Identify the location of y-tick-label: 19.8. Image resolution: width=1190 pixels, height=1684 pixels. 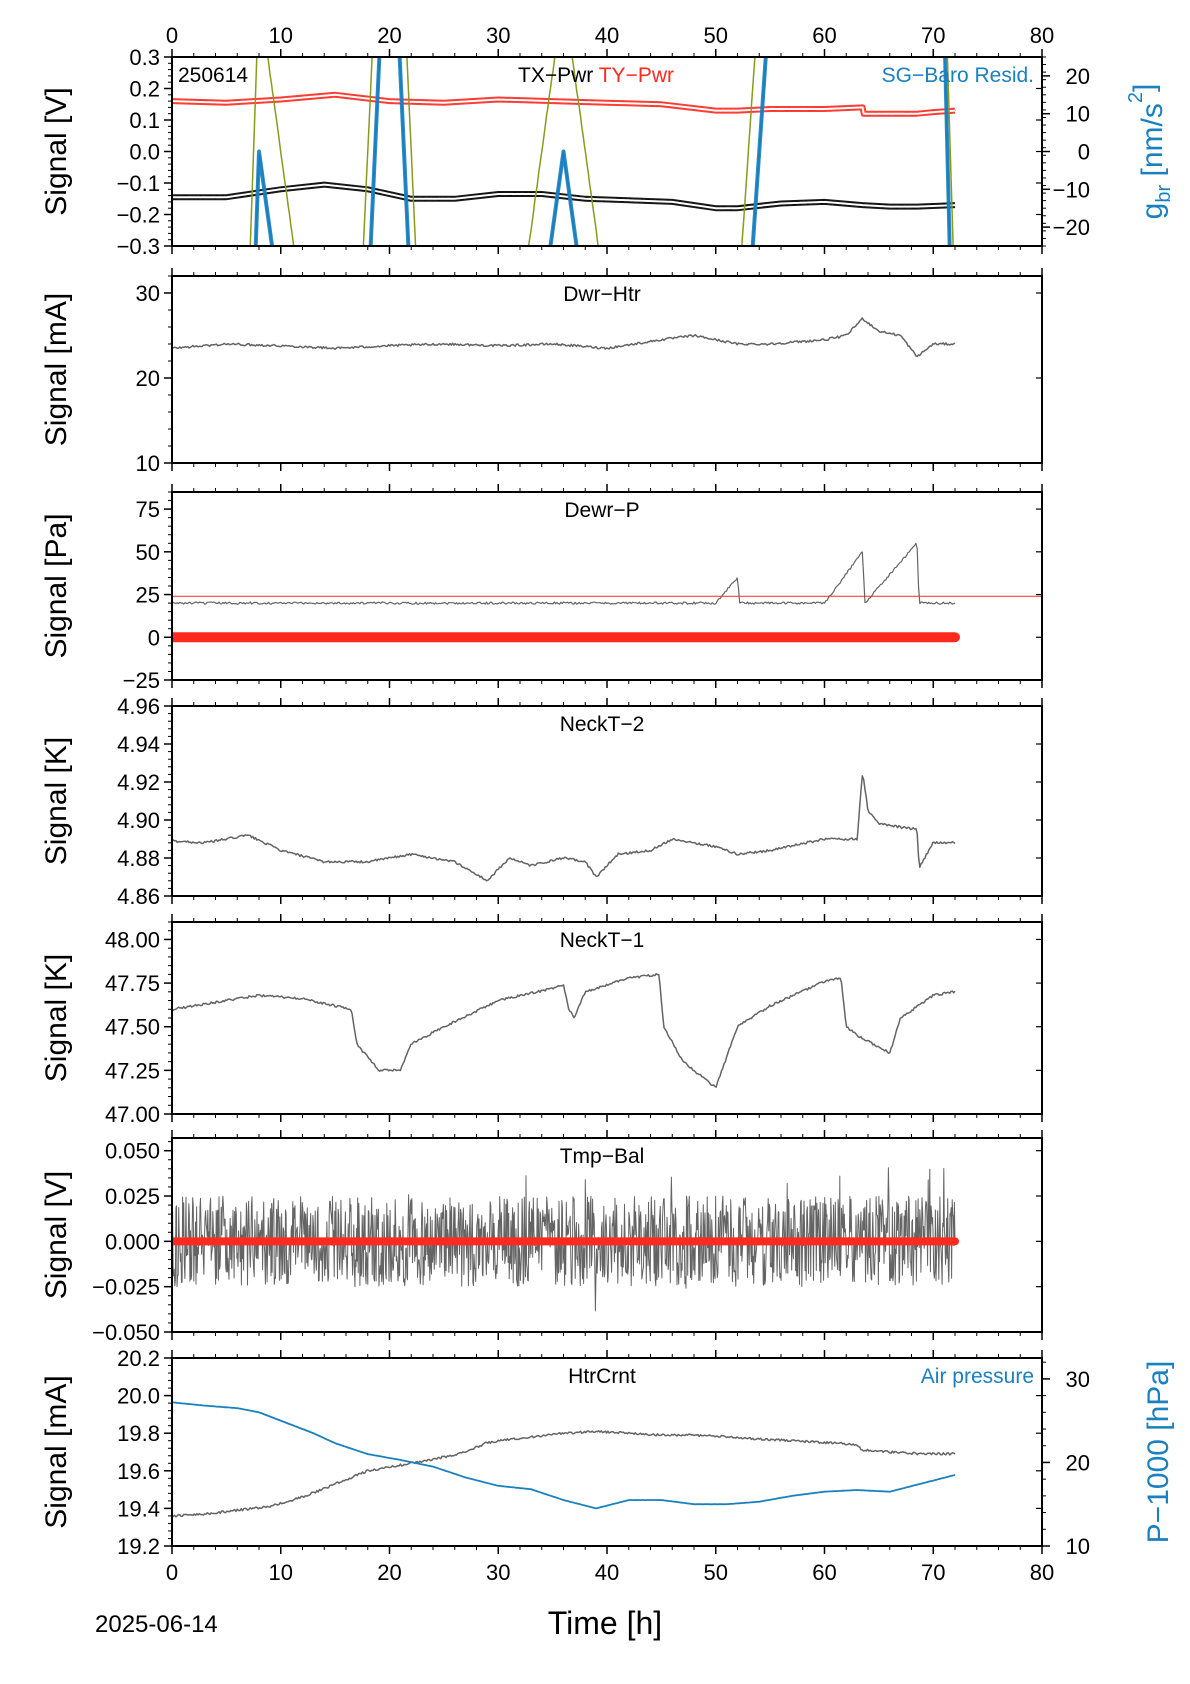
(138, 1433).